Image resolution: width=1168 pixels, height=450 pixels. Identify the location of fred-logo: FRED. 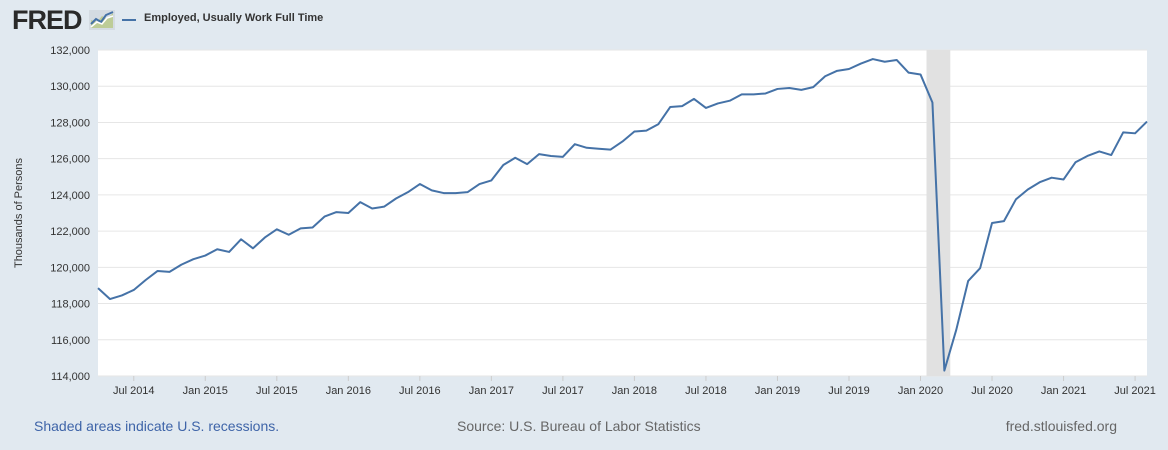
(47, 20).